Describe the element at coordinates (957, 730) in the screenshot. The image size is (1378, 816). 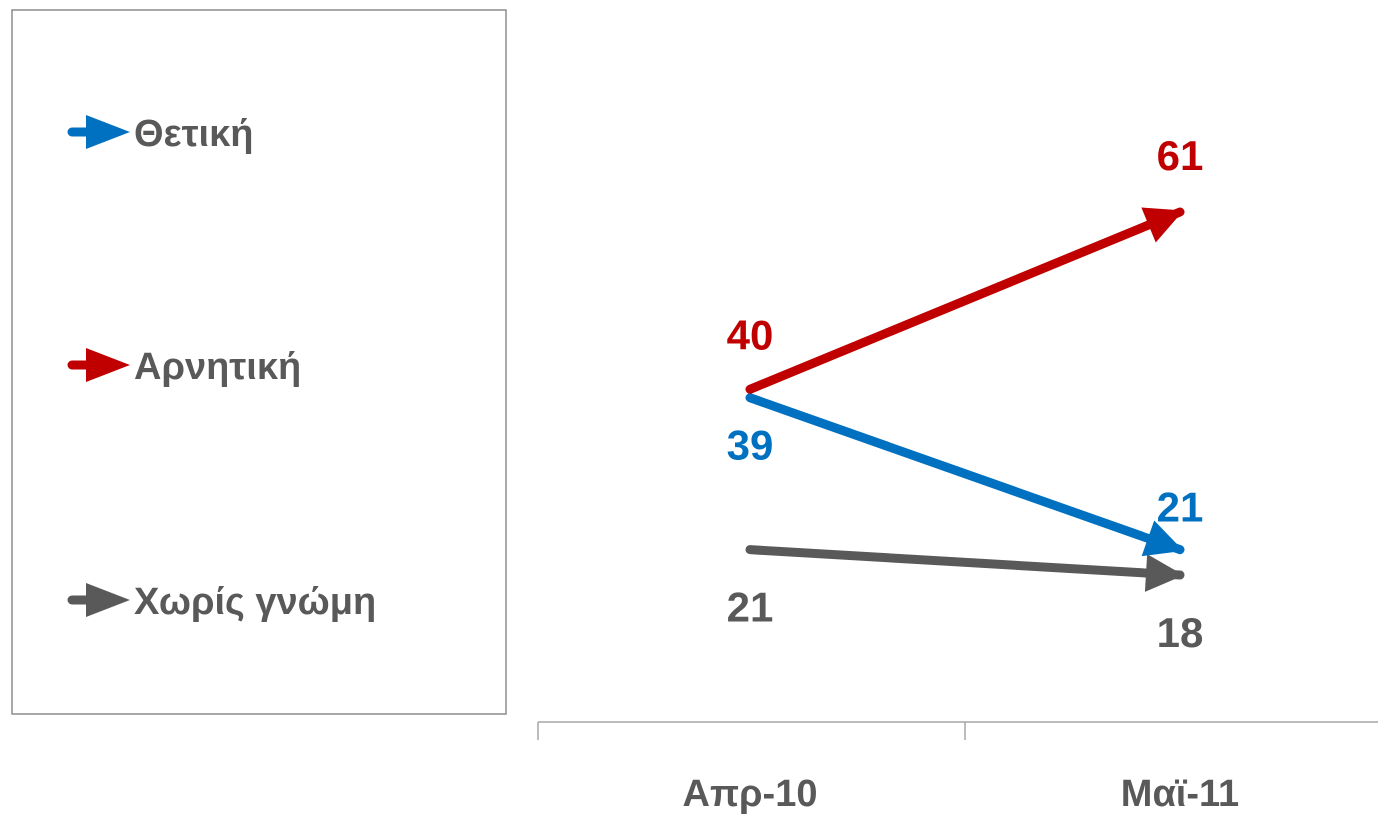
I see `x-axis` at that location.